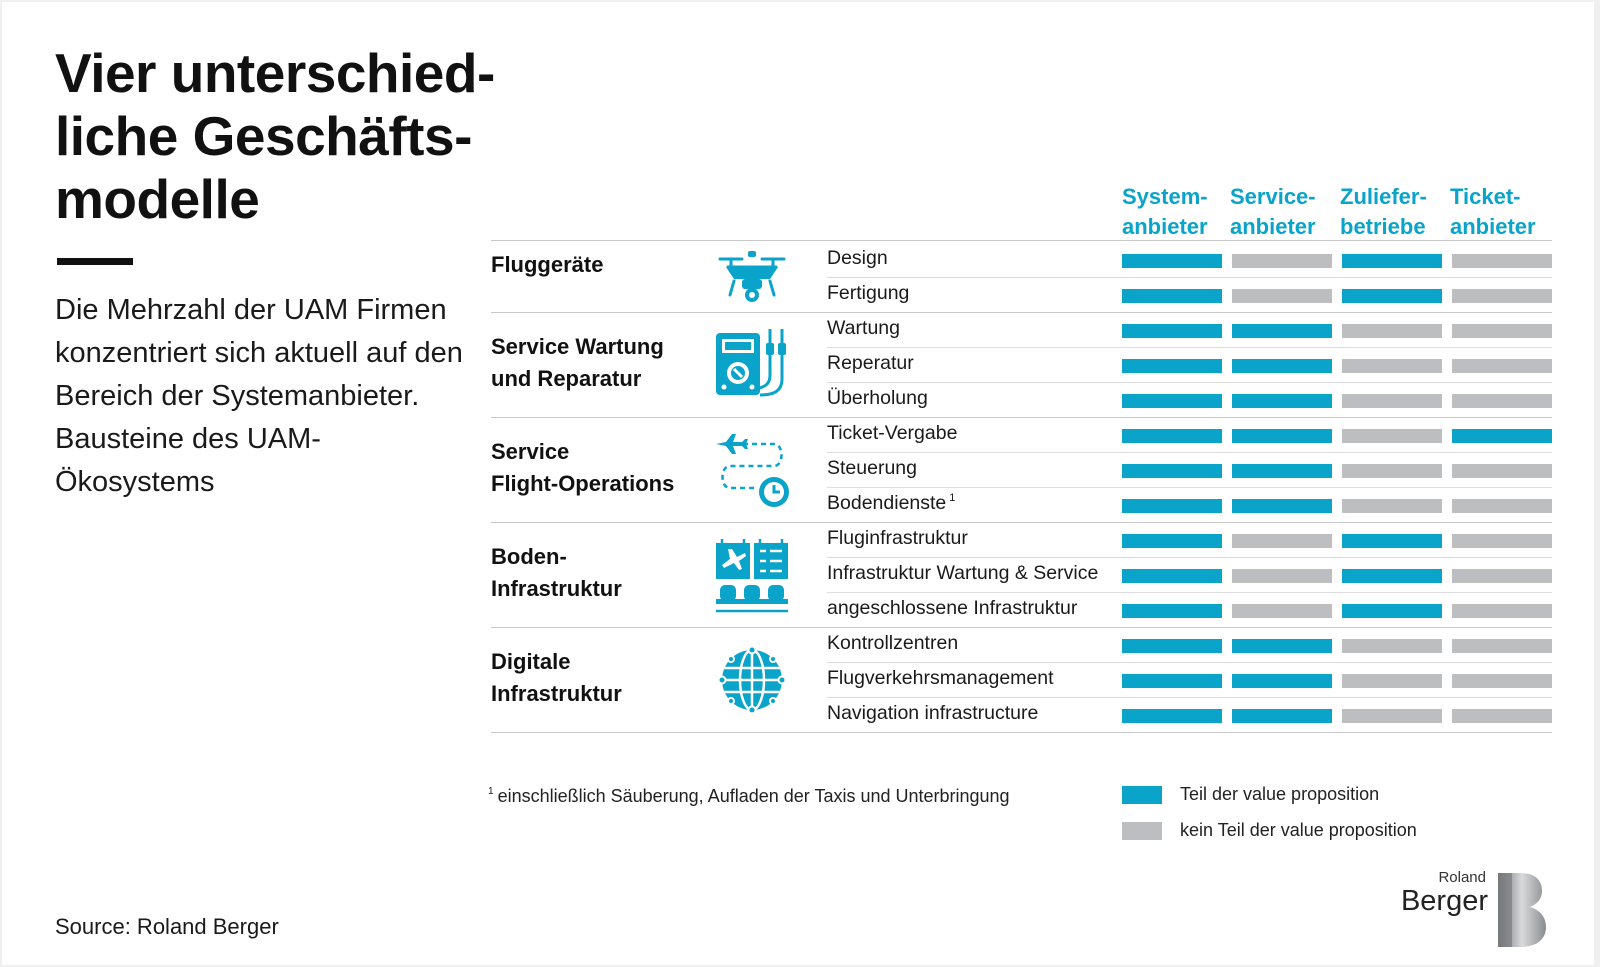 This screenshot has height=967, width=1600. What do you see at coordinates (892, 433) in the screenshot?
I see `row-label: Ticket-Vergabe` at bounding box center [892, 433].